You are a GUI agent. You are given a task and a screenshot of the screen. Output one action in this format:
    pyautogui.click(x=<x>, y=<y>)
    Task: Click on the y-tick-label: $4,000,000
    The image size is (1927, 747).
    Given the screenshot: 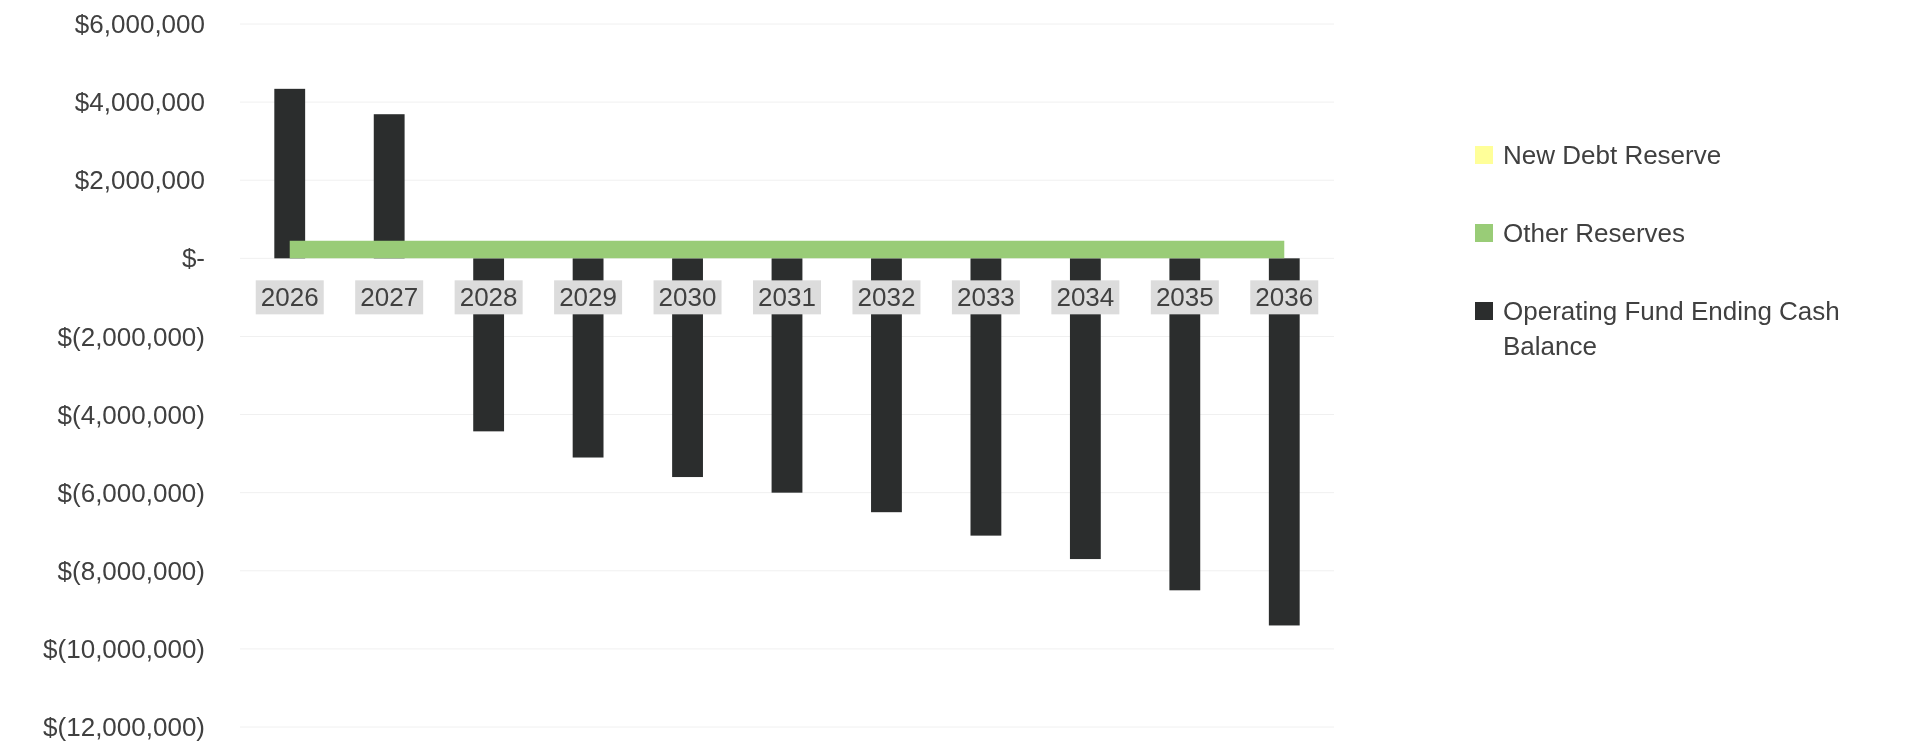 What is the action you would take?
    pyautogui.click(x=139, y=102)
    